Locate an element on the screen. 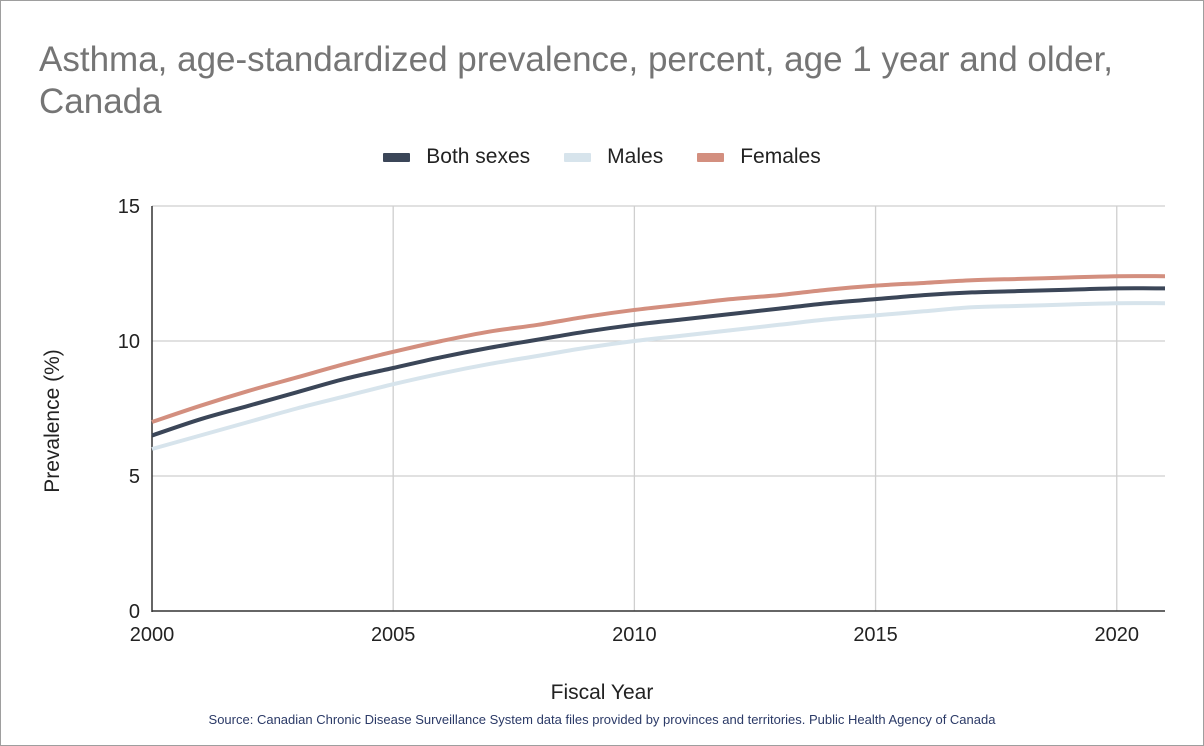  y-tick-label: 15 is located at coordinates (129, 207).